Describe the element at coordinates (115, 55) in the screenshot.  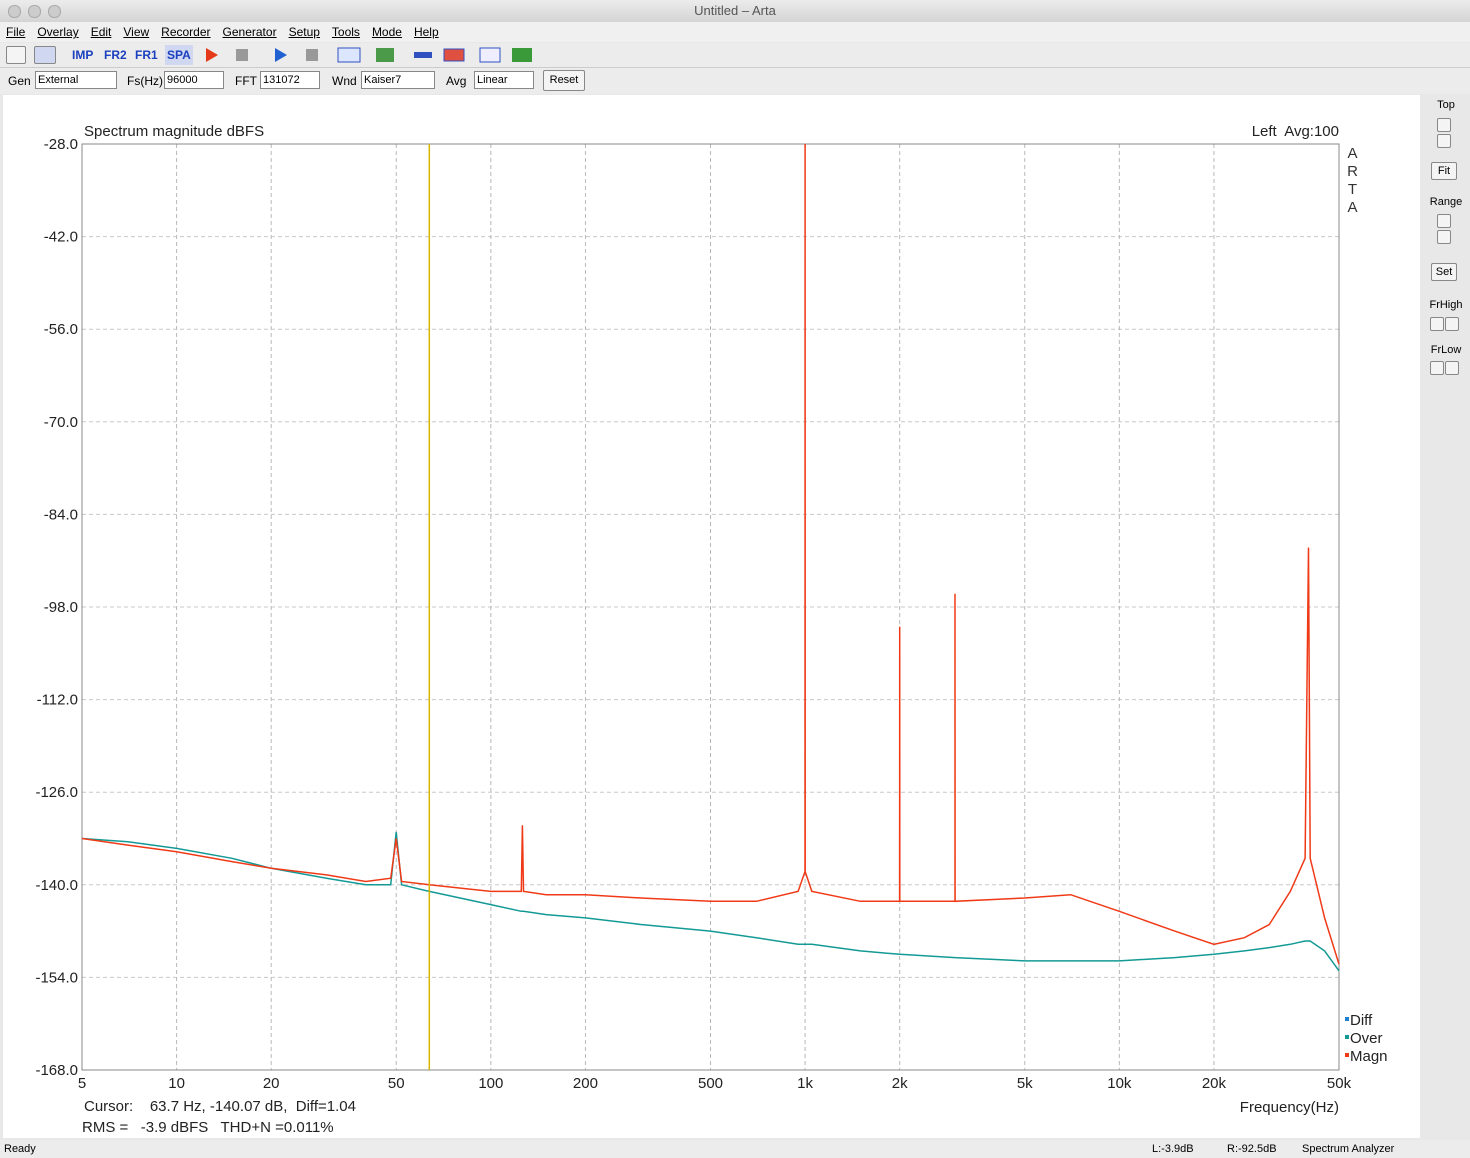
I see `fr2-button: FR2` at that location.